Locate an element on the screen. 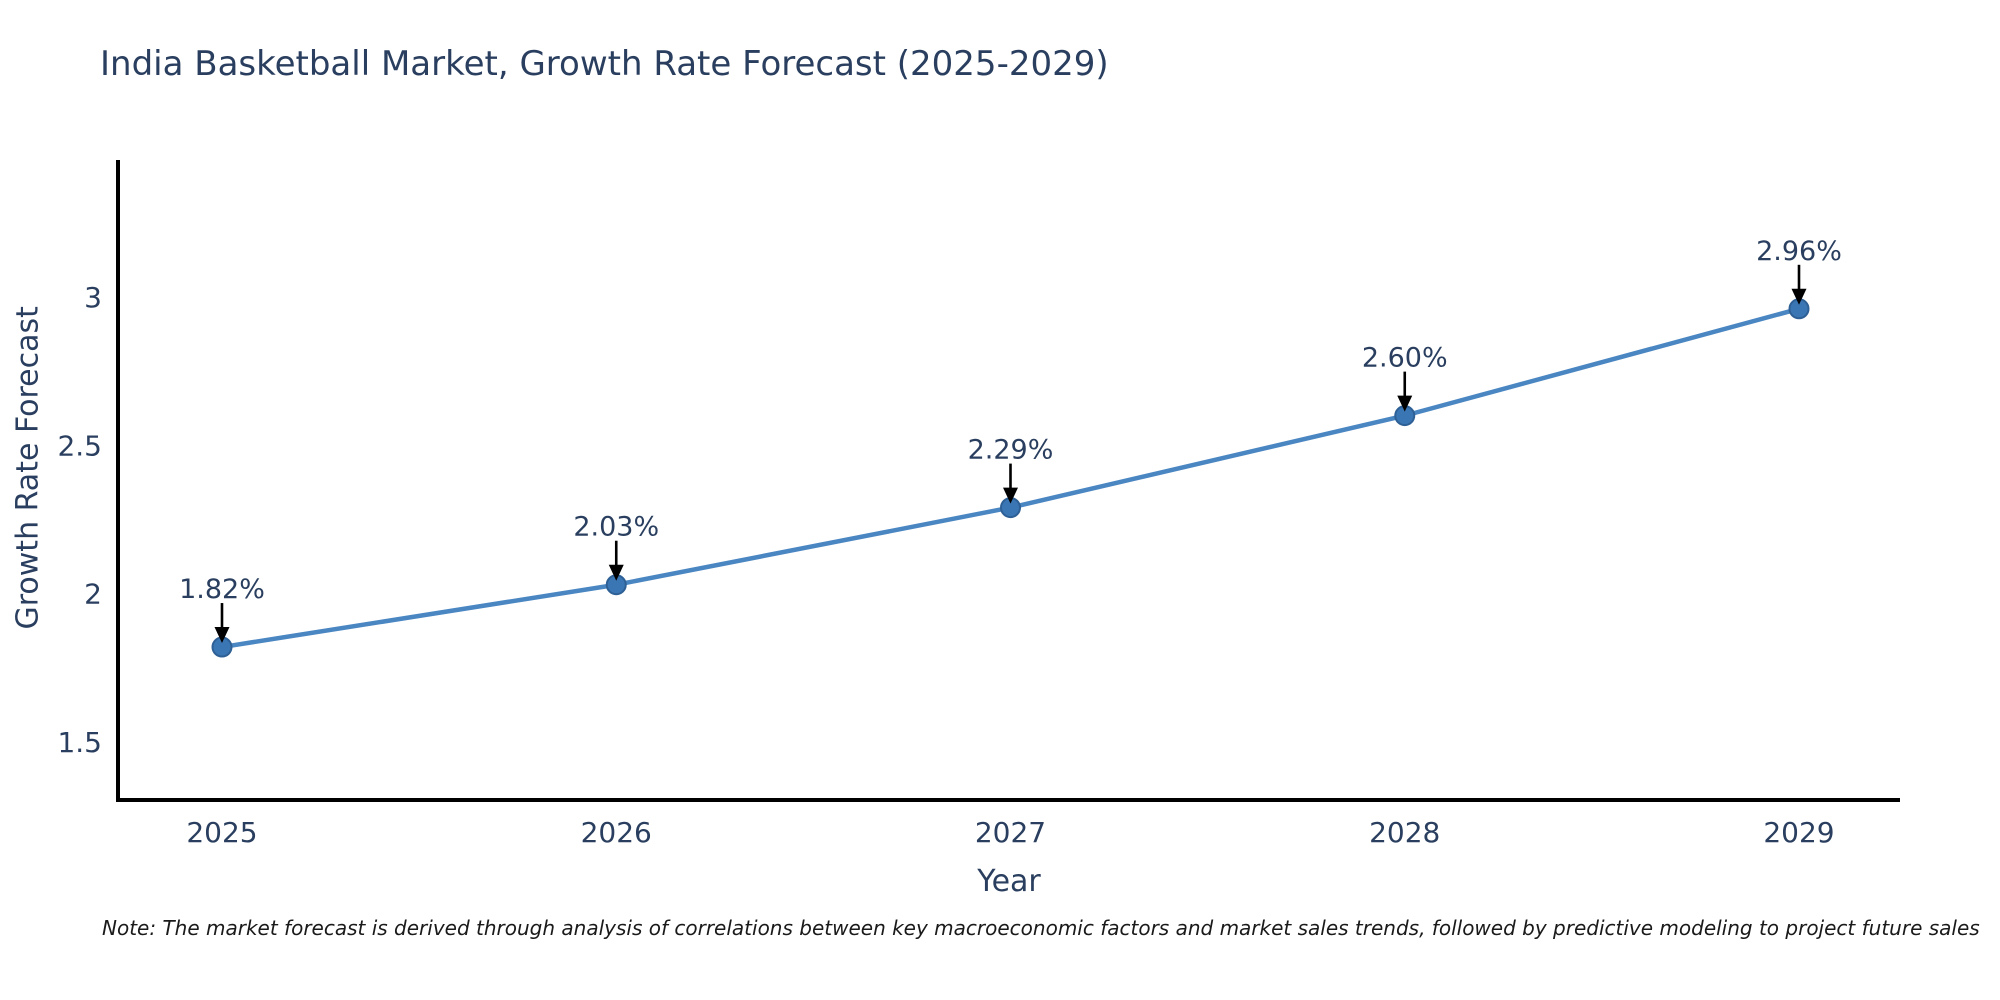 The width and height of the screenshot is (2000, 1000). x-tick-label: 2025 is located at coordinates (221, 832).